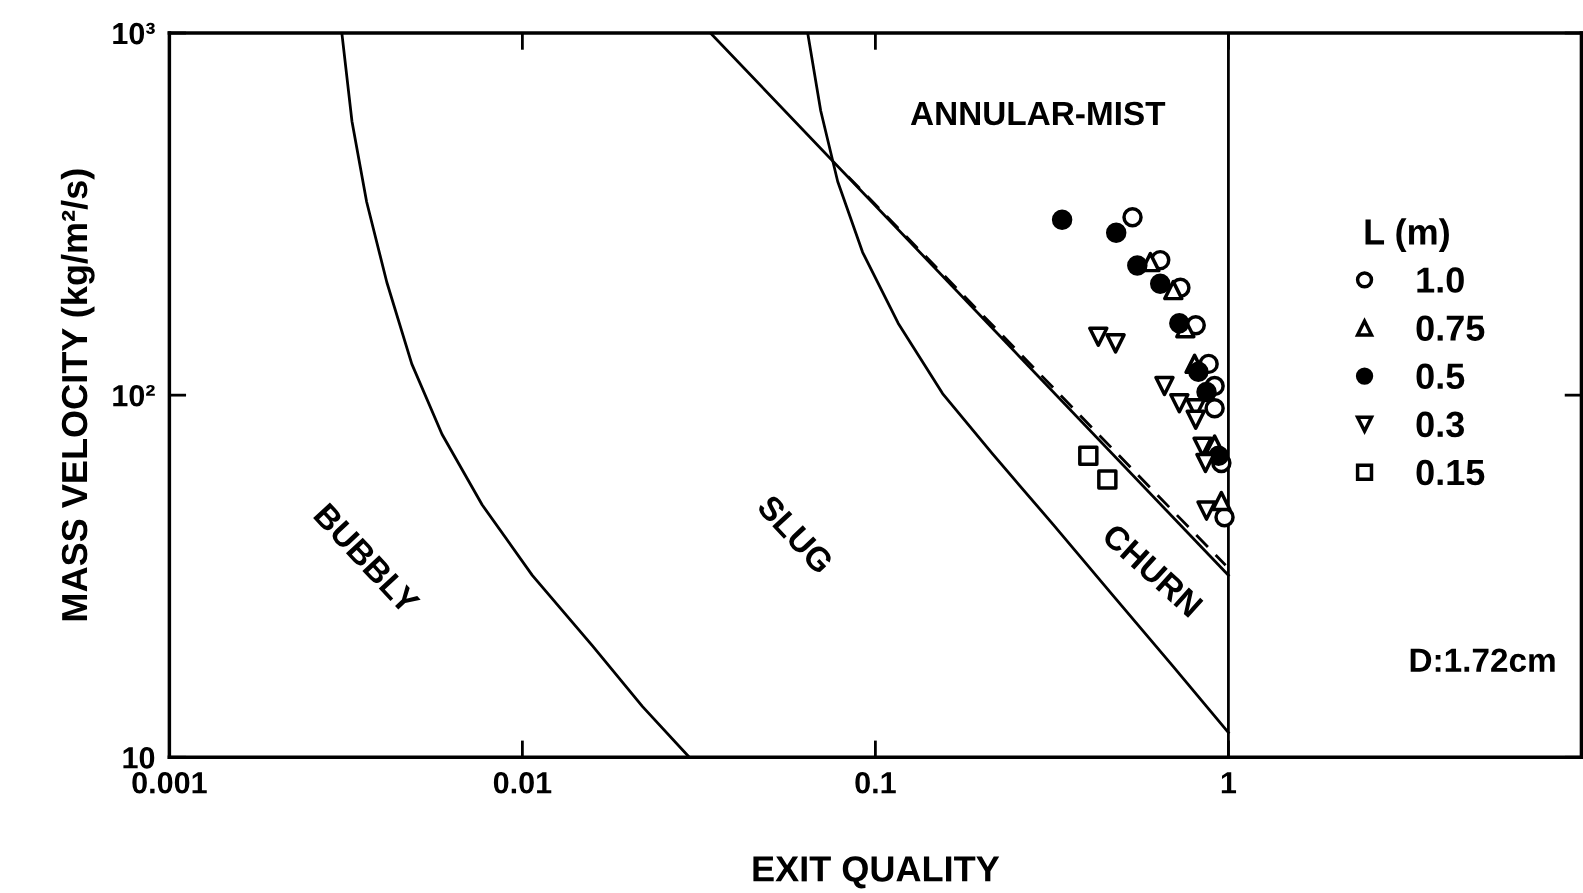 Image resolution: width=1583 pixels, height=893 pixels. What do you see at coordinates (1407, 235) in the screenshot?
I see `legend-title: L (m)` at bounding box center [1407, 235].